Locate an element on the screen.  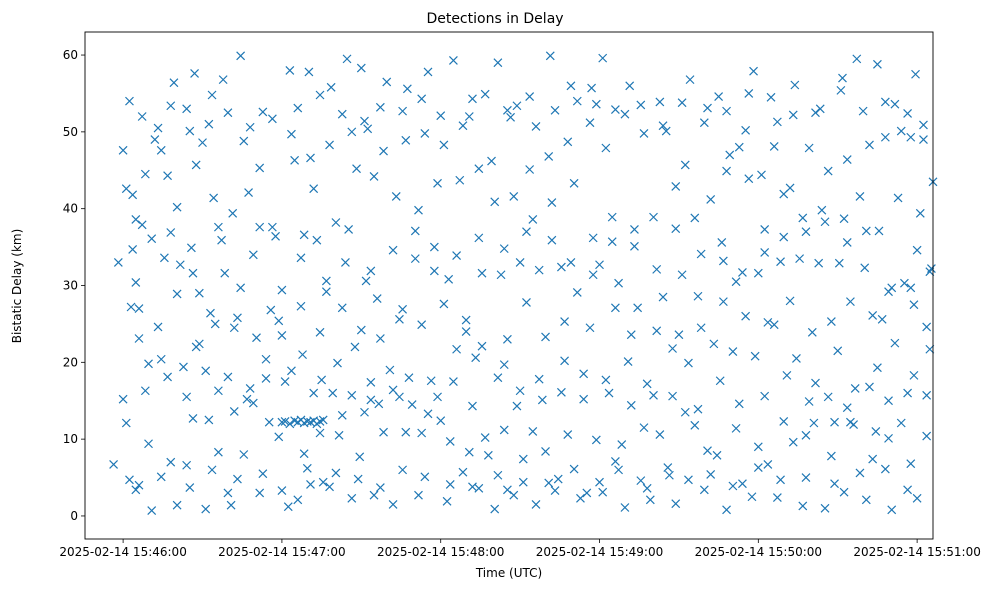
y-tick-label: 0 is located at coordinates (74, 516).